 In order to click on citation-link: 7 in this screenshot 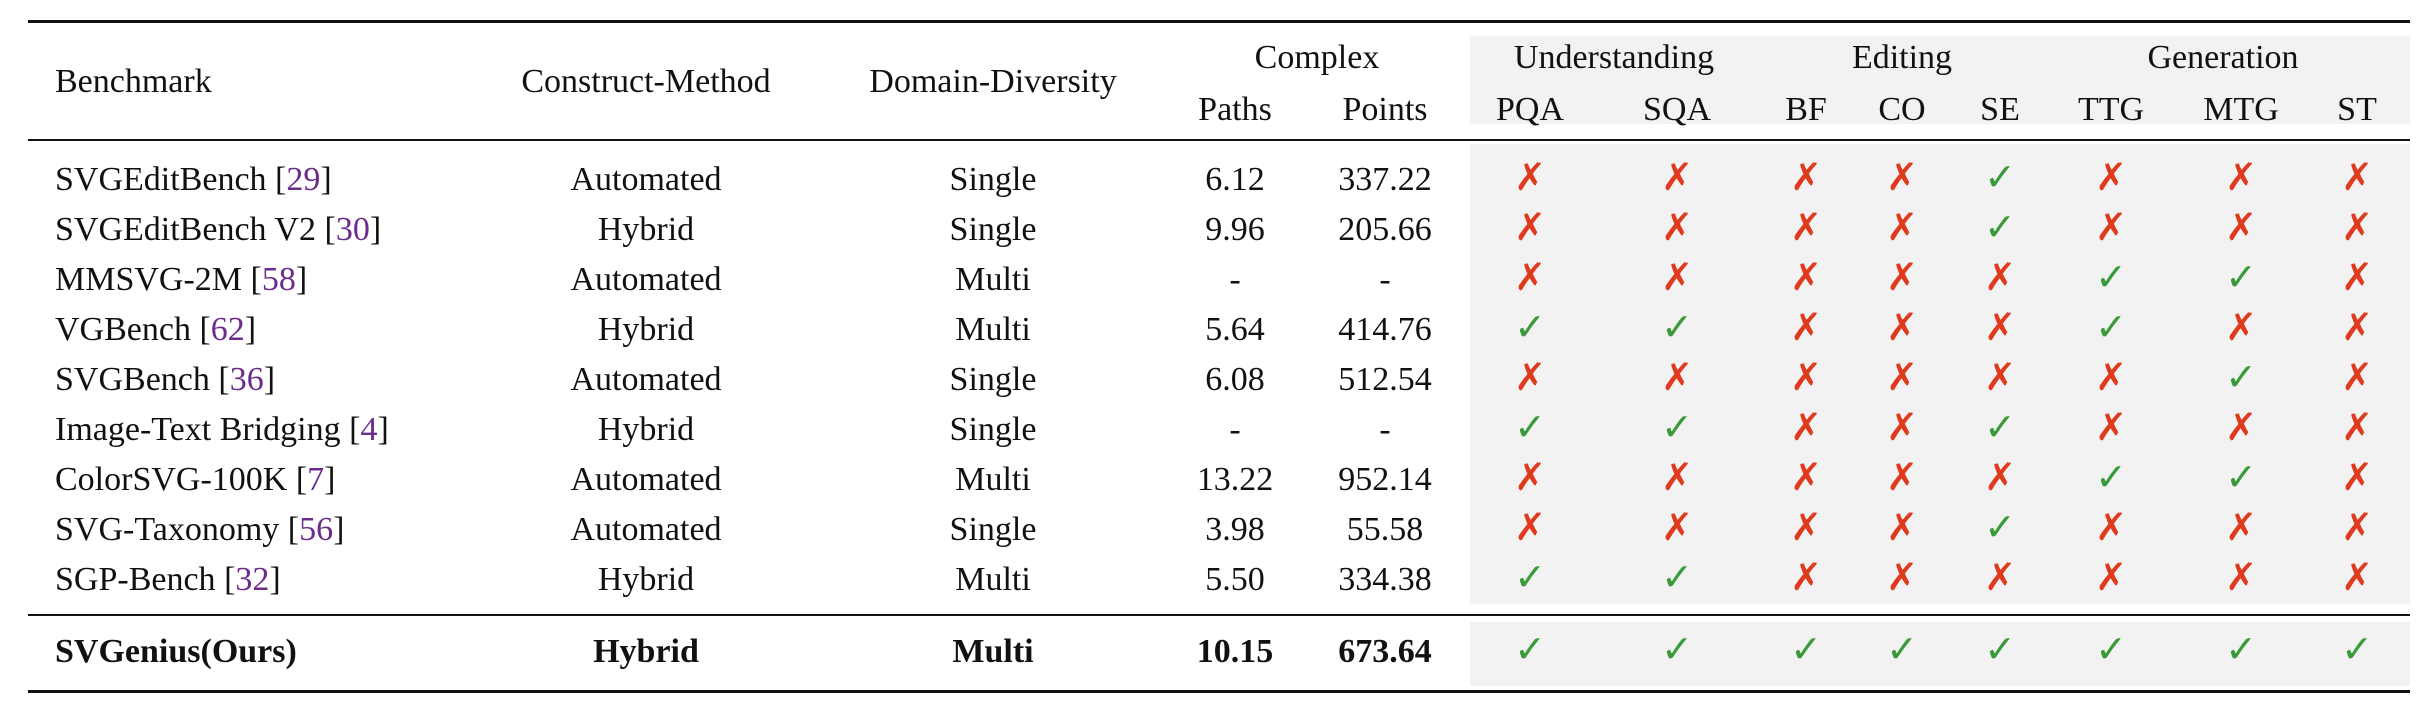, I will do `click(316, 479)`.